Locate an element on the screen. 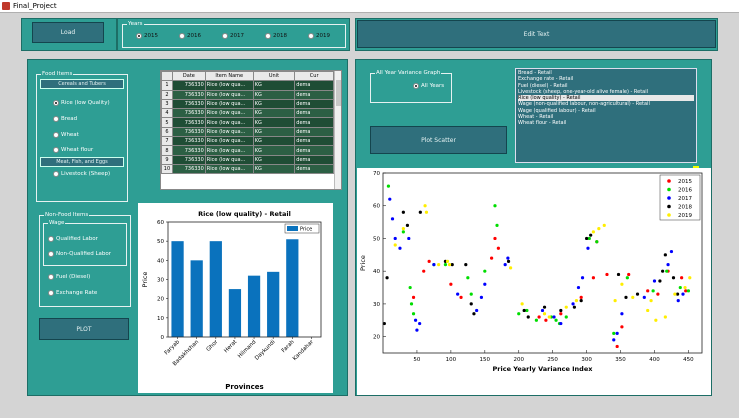  bar is located at coordinates (215, 289).